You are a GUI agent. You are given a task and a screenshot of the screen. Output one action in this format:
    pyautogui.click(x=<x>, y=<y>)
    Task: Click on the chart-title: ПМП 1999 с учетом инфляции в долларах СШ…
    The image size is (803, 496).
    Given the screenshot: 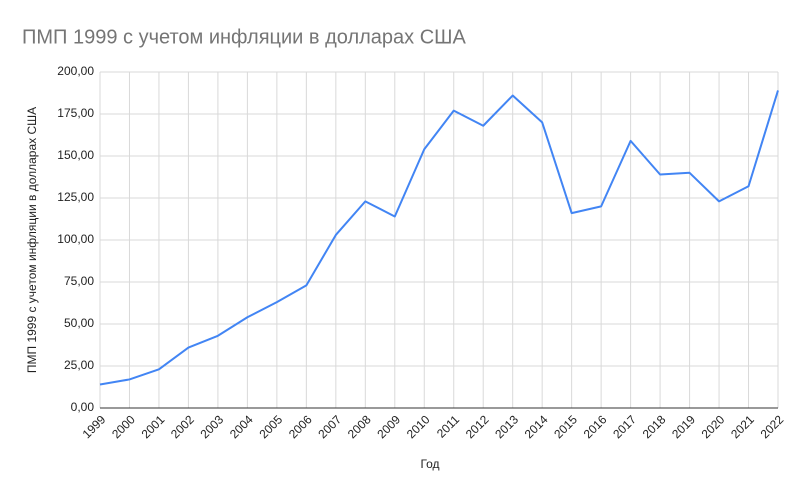 What is the action you would take?
    pyautogui.click(x=244, y=37)
    